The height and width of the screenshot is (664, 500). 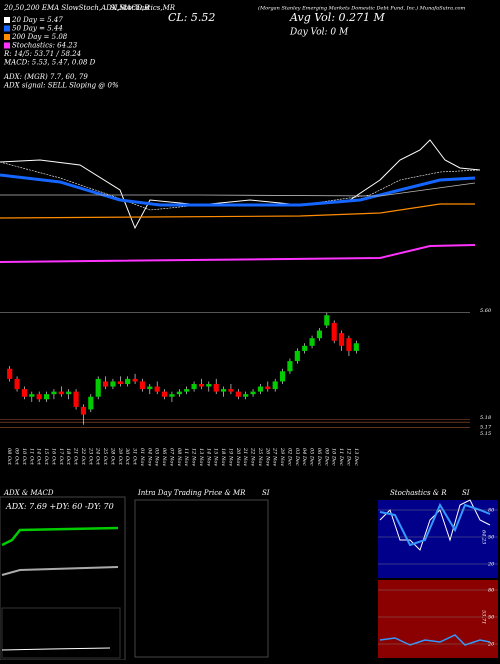 I want to click on date-label: 30 Oct, so click(x=127, y=457).